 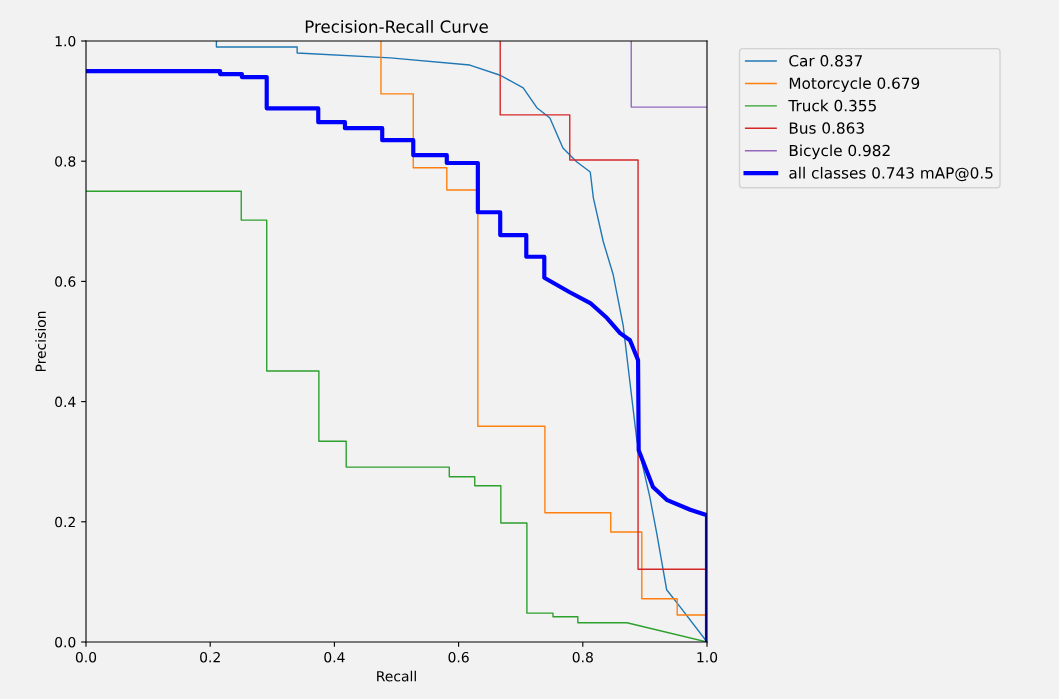 I want to click on legend-label: Car 0.837, so click(x=825, y=61).